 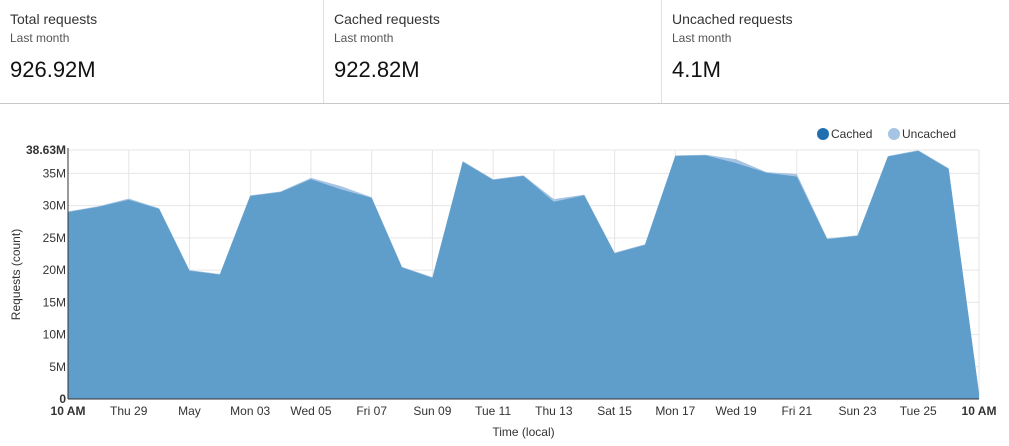 What do you see at coordinates (732, 19) in the screenshot?
I see `card-title: Uncached requests` at bounding box center [732, 19].